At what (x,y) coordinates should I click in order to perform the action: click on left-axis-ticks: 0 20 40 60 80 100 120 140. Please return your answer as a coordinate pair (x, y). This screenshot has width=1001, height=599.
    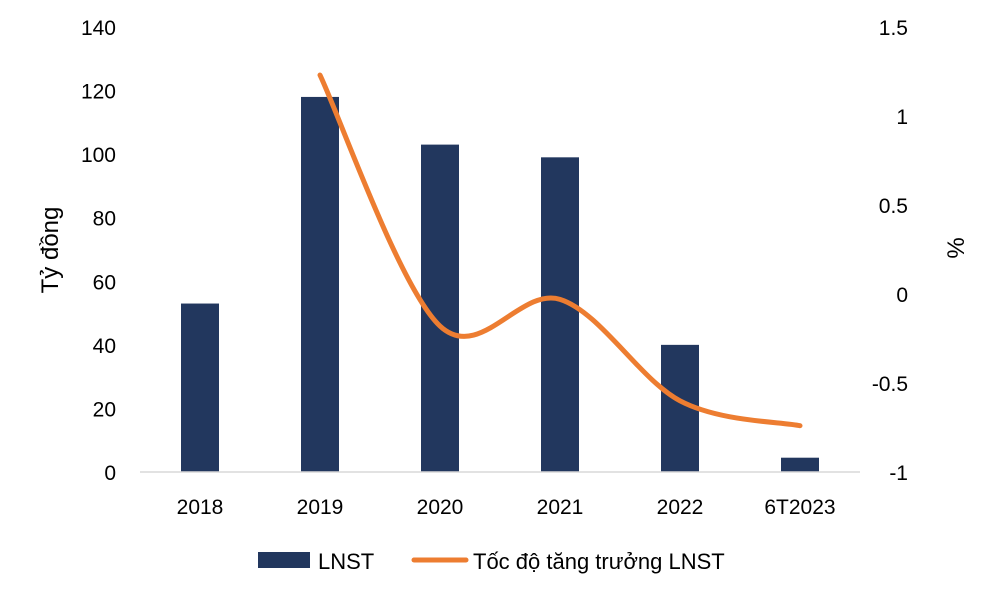
    Looking at the image, I should click on (98, 251).